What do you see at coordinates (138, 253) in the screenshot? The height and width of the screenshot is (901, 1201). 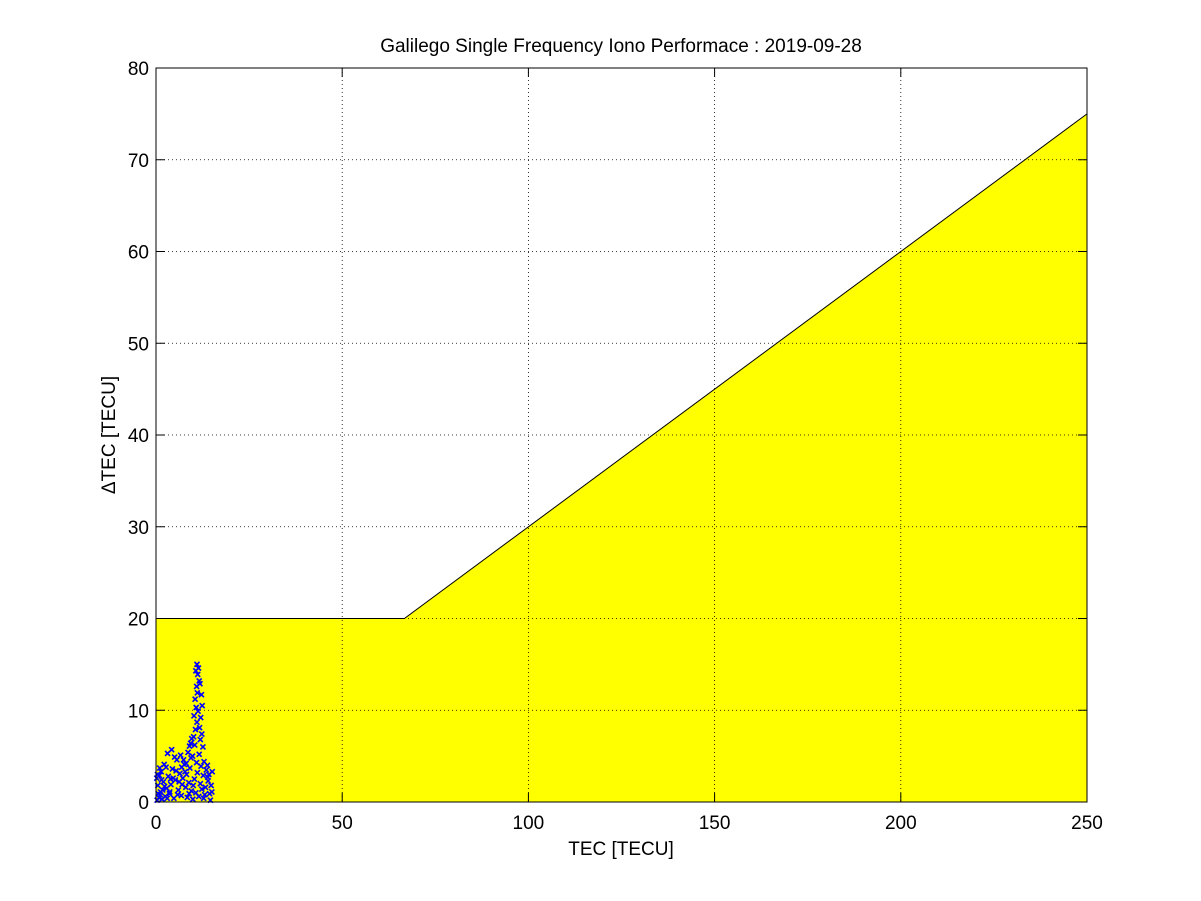 I see `y-tick-label: 60` at bounding box center [138, 253].